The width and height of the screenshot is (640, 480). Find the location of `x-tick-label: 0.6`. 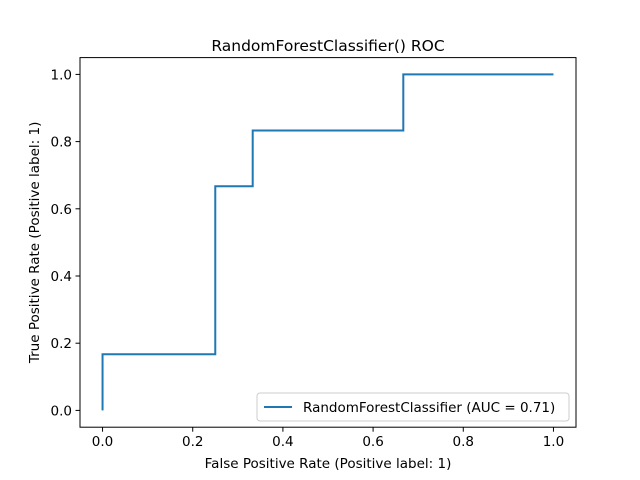

x-tick-label: 0.6 is located at coordinates (372, 442).